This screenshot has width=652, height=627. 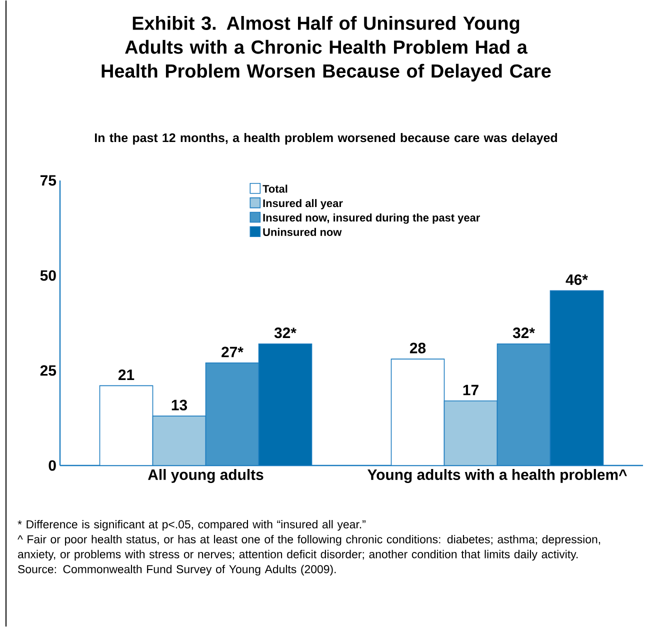 I want to click on data-label: 27*, so click(x=233, y=352).